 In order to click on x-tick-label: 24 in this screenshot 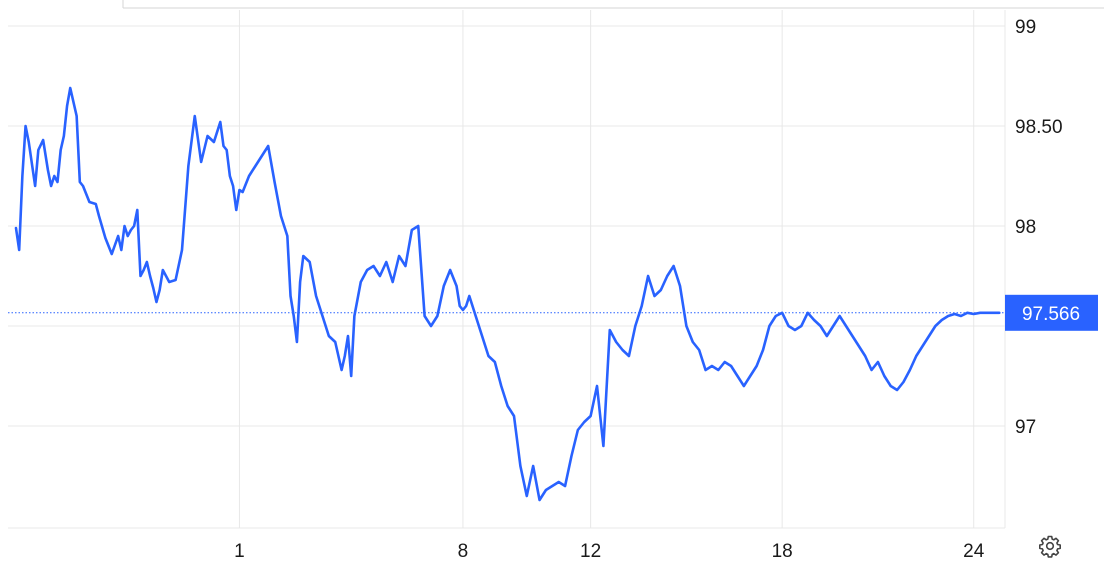, I will do `click(974, 551)`.